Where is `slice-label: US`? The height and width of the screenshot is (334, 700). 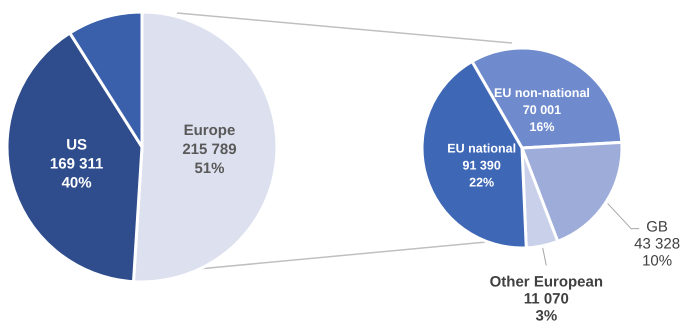 slice-label: US is located at coordinates (77, 145).